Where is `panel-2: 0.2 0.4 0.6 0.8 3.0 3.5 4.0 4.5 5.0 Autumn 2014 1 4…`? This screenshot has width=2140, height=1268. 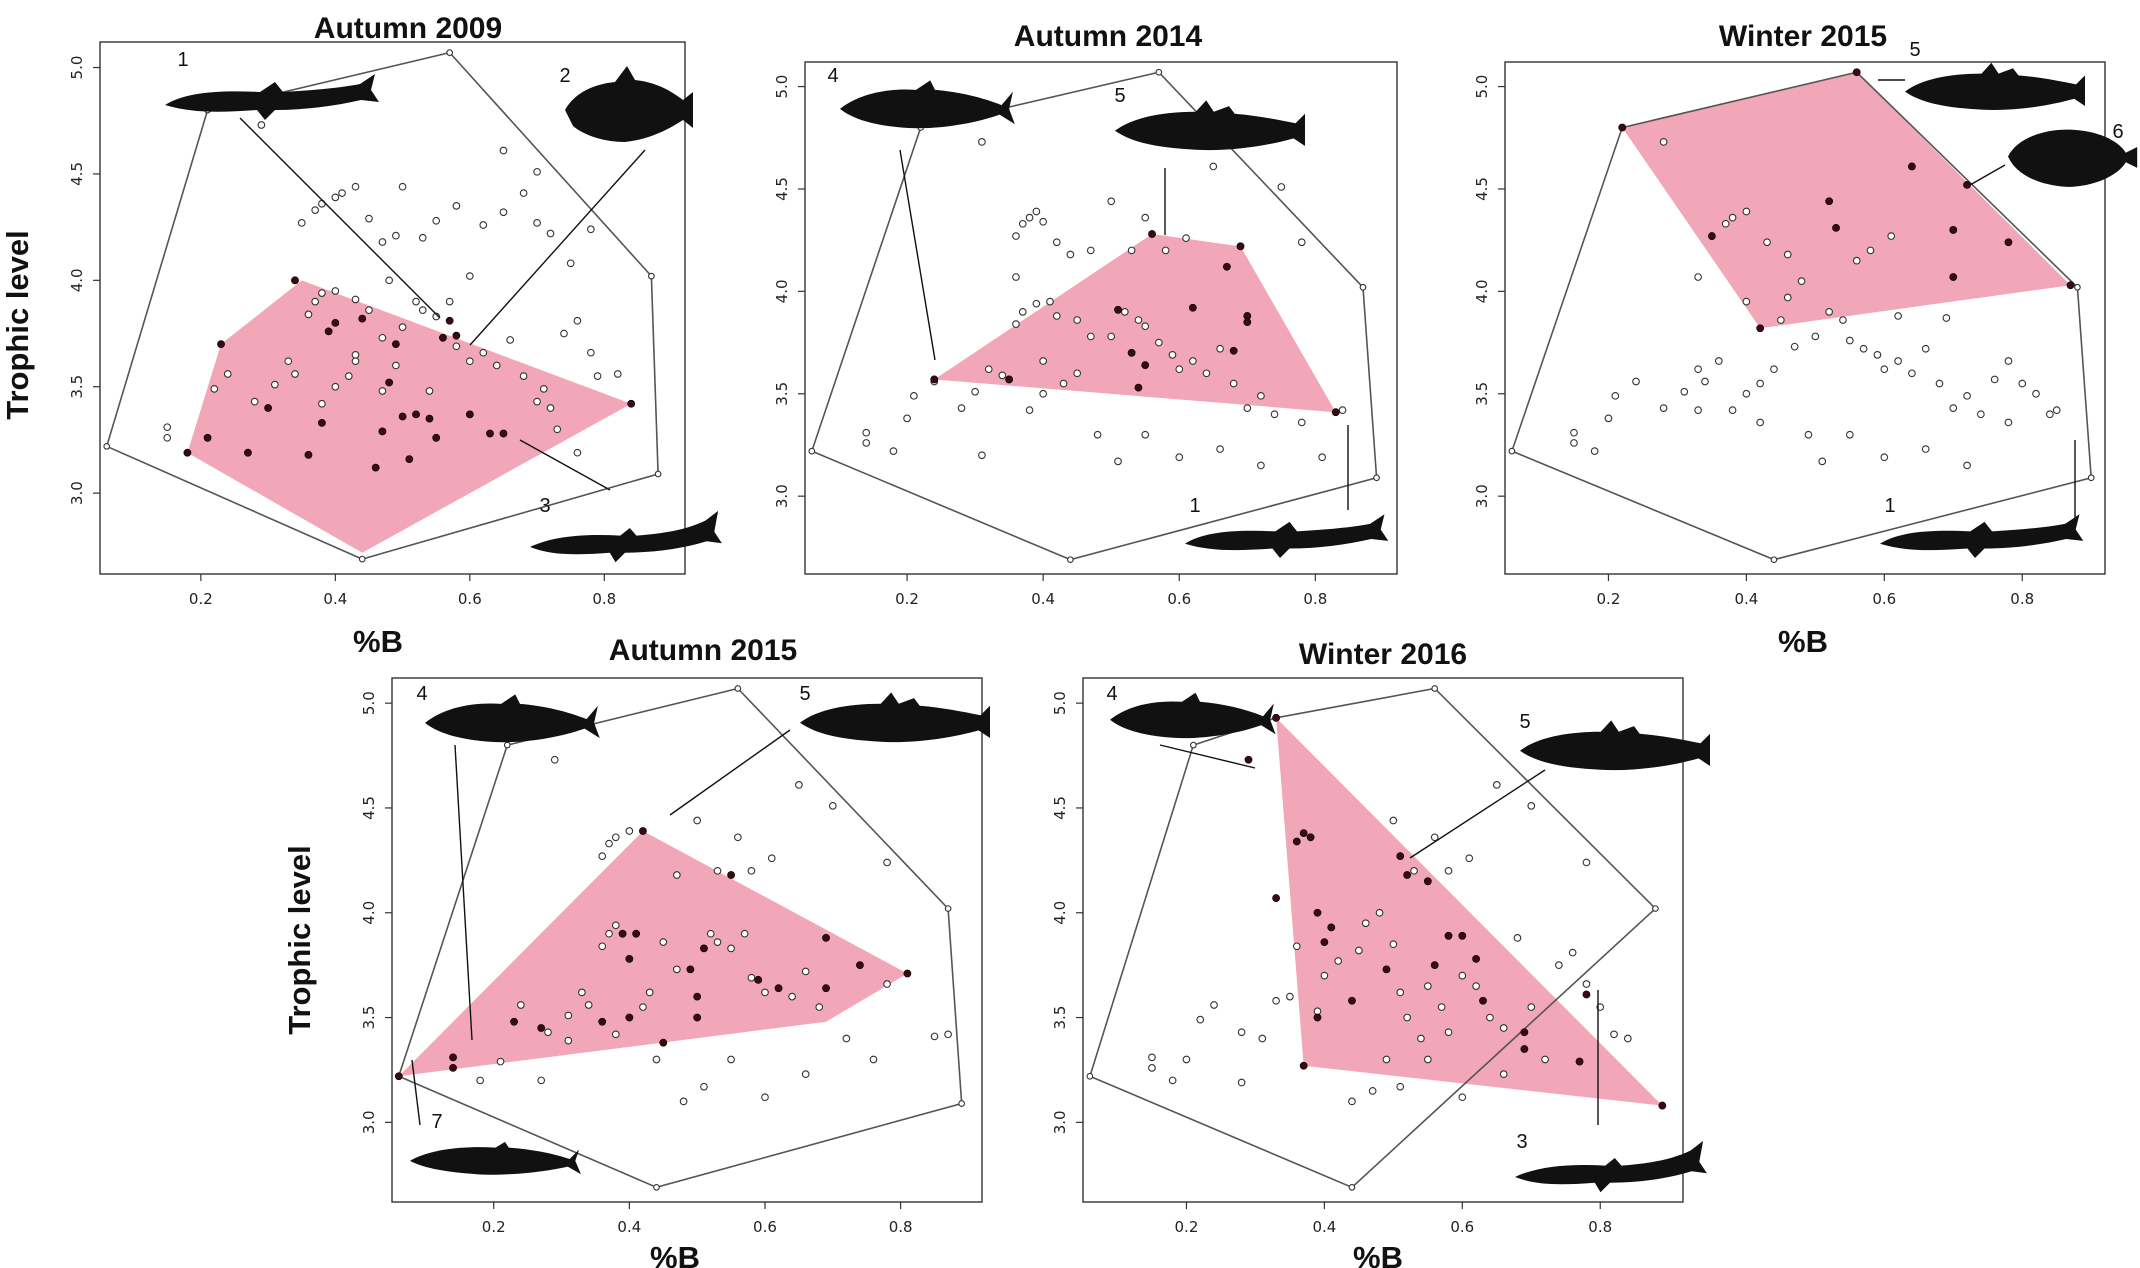 panel-2: 0.2 0.4 0.6 0.8 3.0 3.5 4.0 4.5 5.0 Autumn 2014 1 4… is located at coordinates (1085, 314).